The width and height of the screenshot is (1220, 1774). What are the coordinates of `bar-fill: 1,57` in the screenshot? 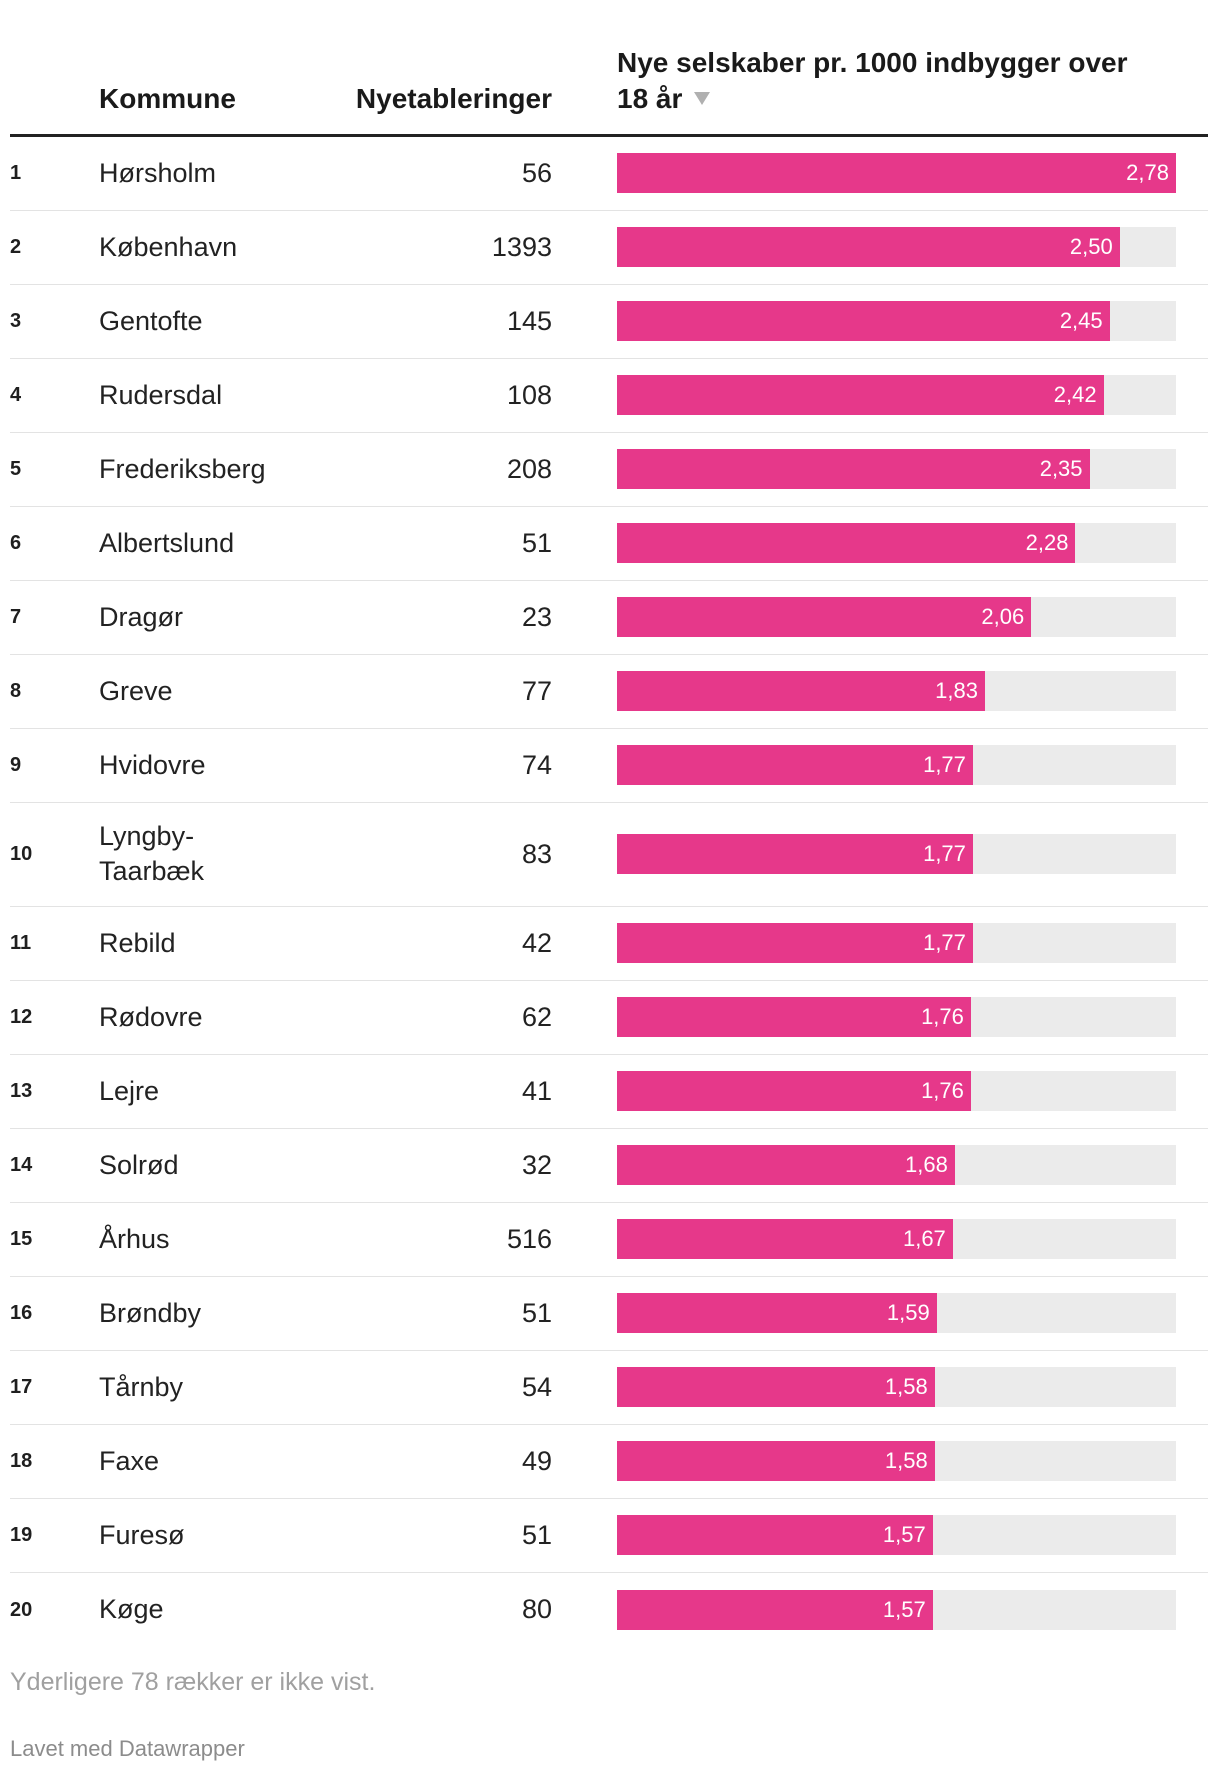 It's located at (775, 1609).